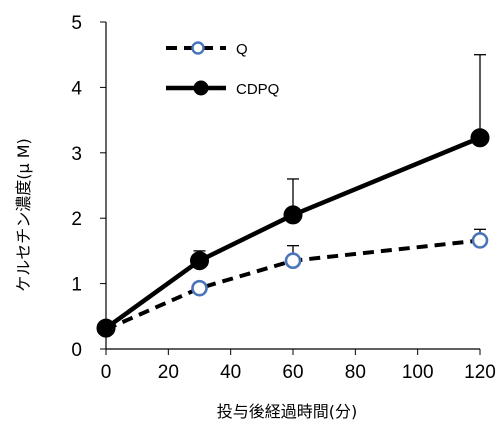 The height and width of the screenshot is (424, 500). I want to click on x-tick-label: 120, so click(480, 372).